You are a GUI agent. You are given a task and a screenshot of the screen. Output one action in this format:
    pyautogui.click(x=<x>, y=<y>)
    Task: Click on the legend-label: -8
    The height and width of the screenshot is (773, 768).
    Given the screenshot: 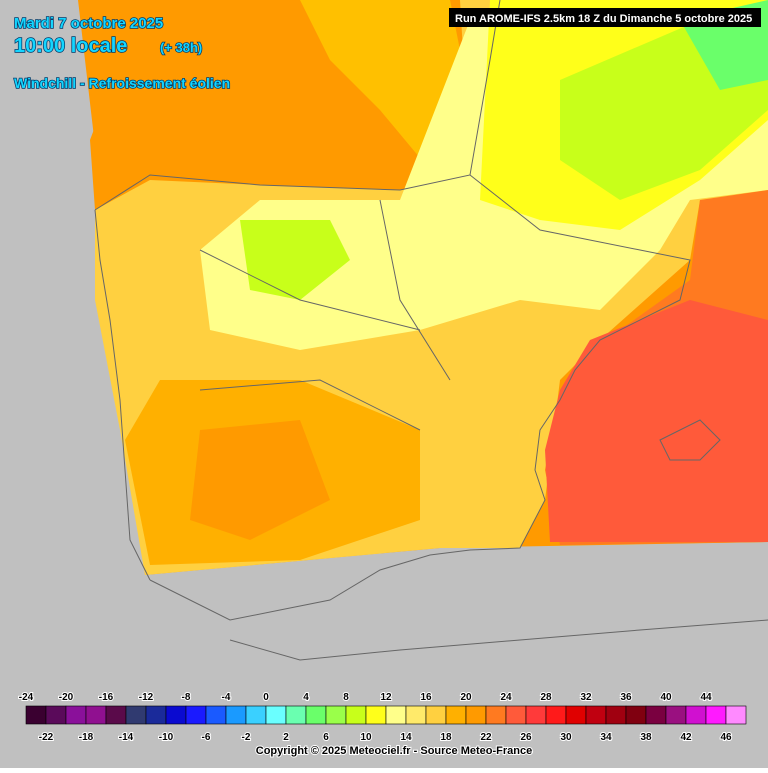 What is the action you would take?
    pyautogui.click(x=186, y=697)
    